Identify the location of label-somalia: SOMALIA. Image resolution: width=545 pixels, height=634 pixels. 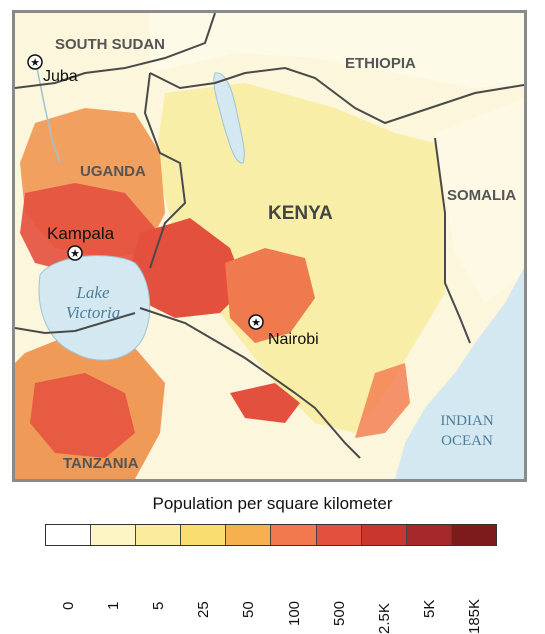
(481, 195).